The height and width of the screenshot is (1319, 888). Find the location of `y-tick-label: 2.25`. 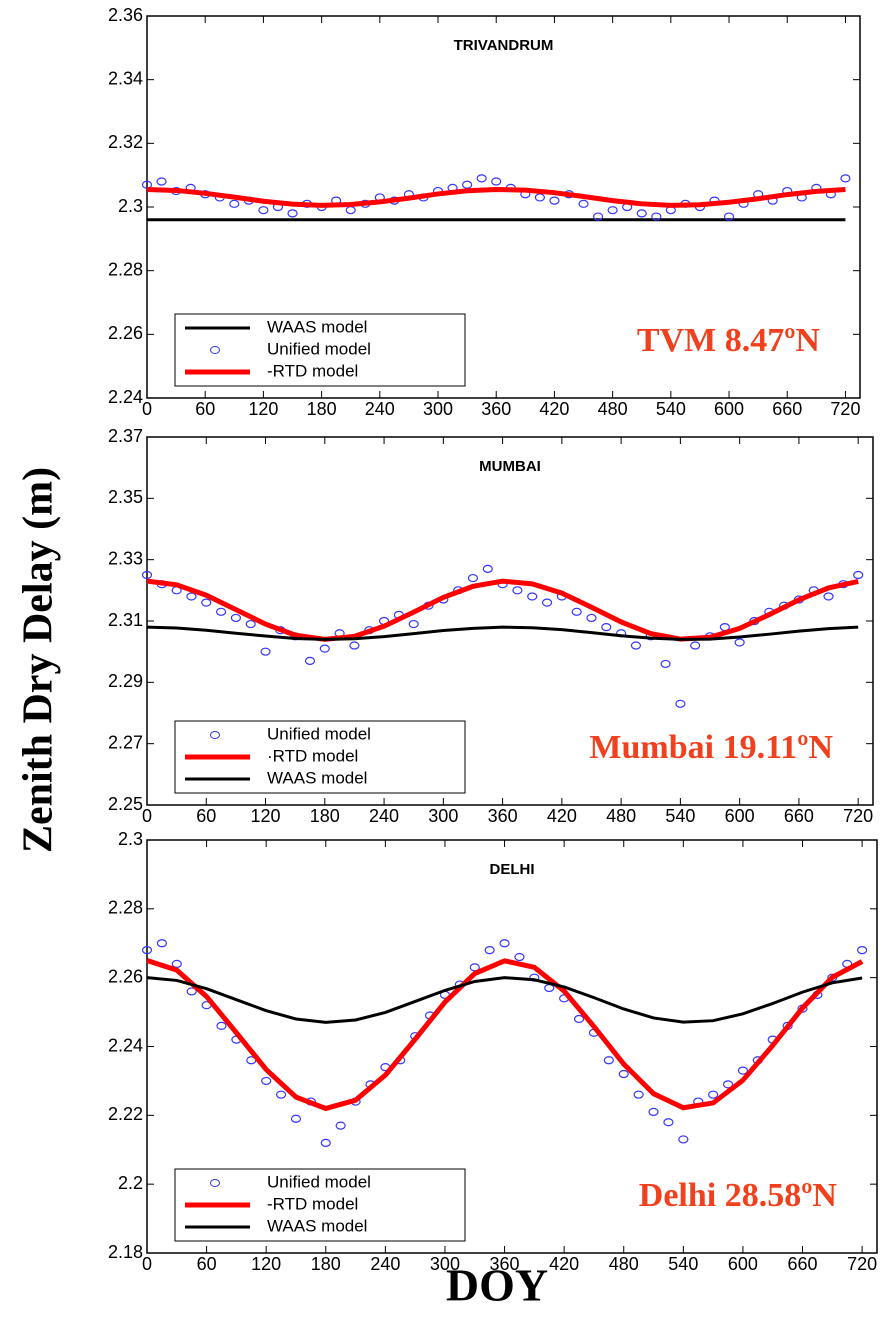

y-tick-label: 2.25 is located at coordinates (125, 804).